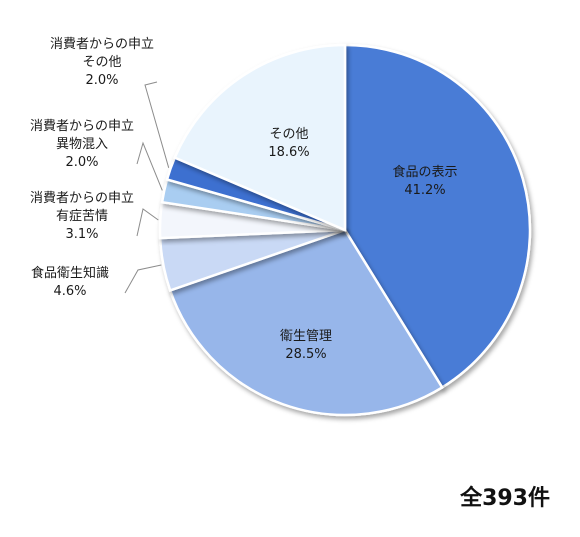 The height and width of the screenshot is (537, 580). I want to click on slice-category-label: 衛生管理, so click(306, 336).